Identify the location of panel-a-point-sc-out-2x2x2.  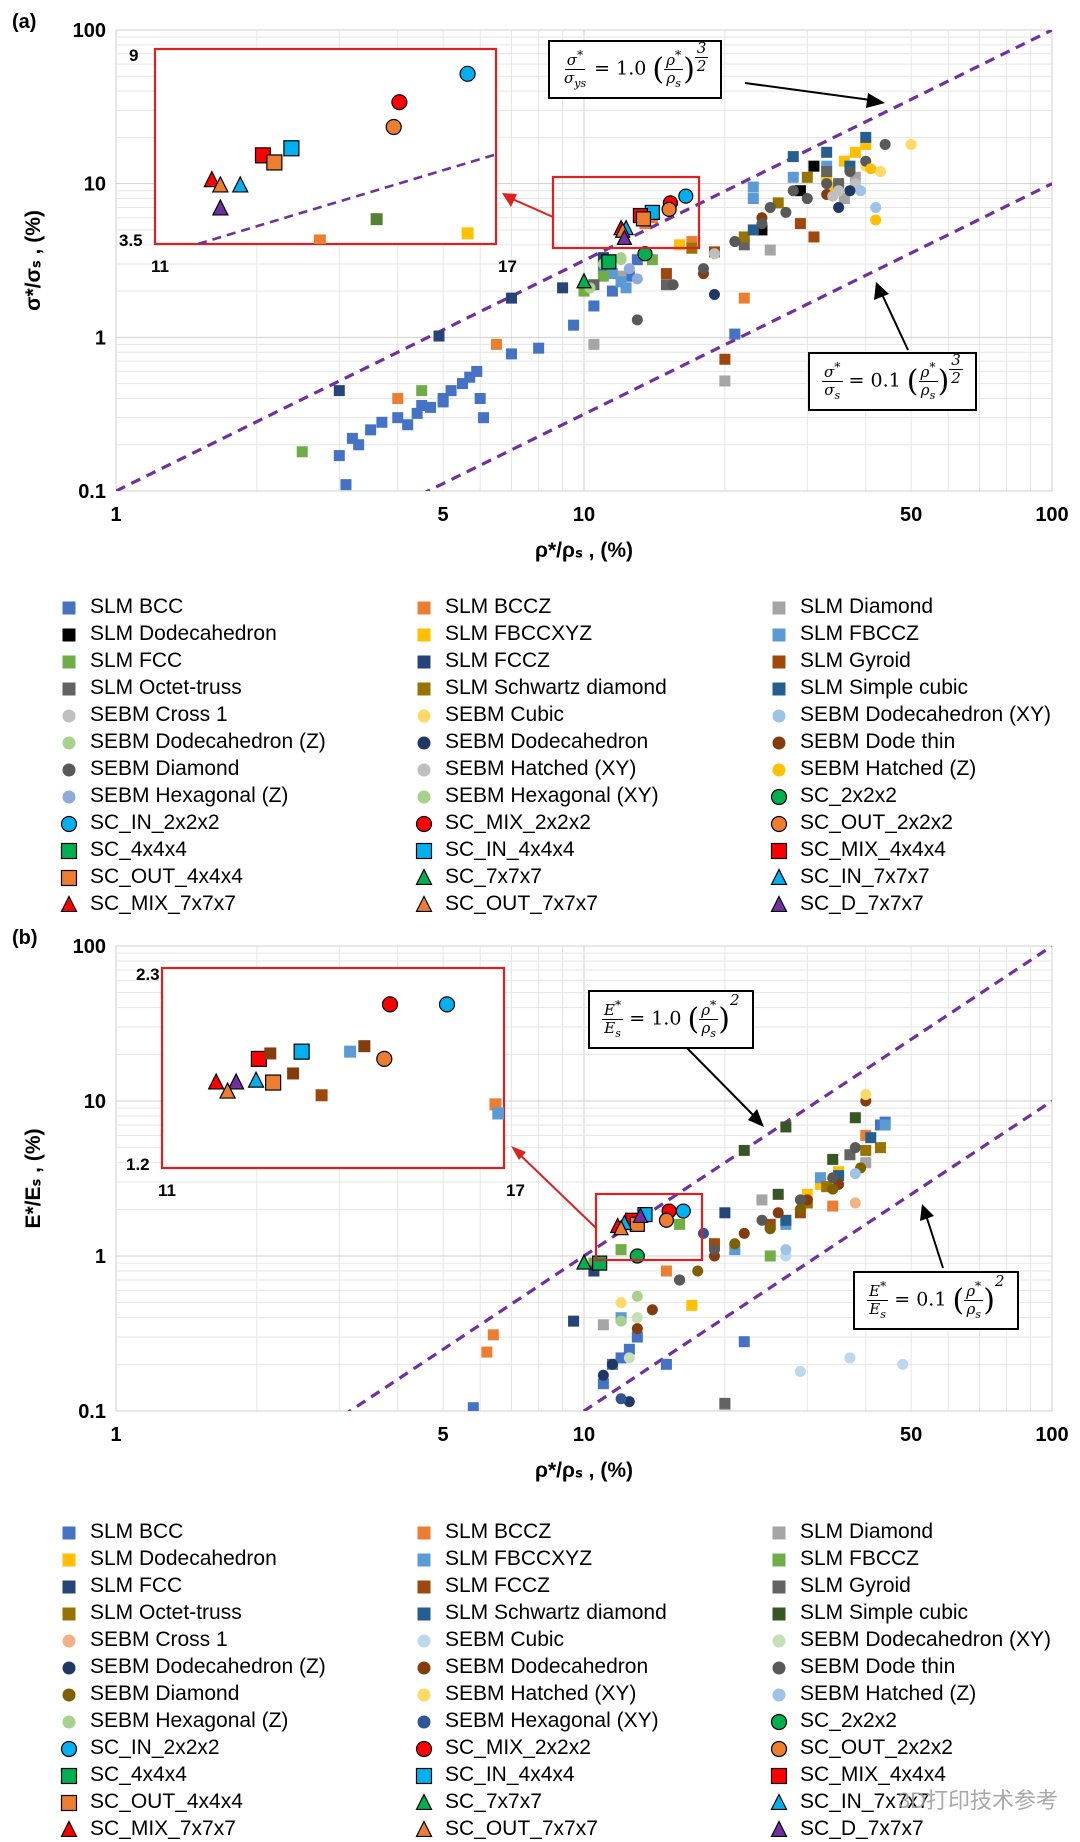
(669, 209).